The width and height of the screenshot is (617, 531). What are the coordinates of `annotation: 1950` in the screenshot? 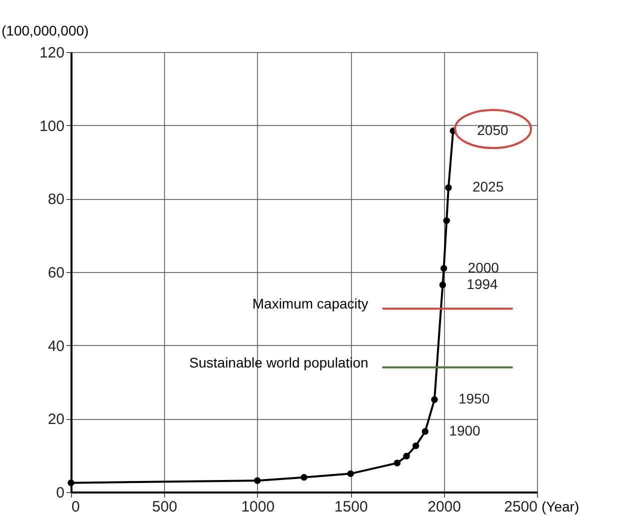 It's located at (474, 398).